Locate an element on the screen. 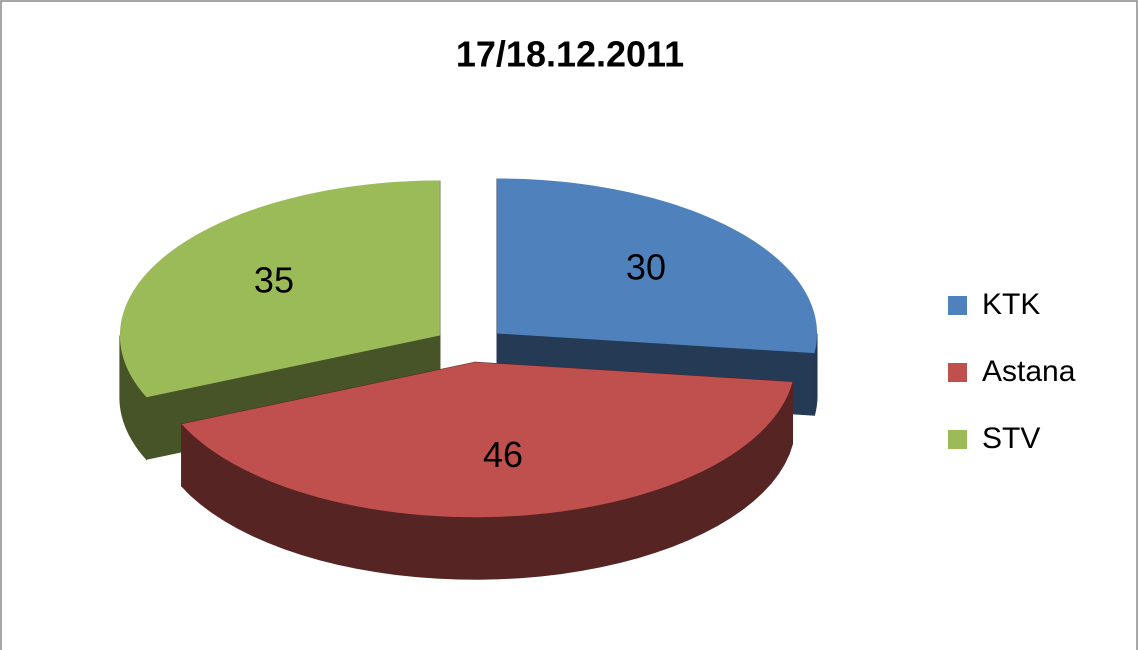  legend-label: KTK is located at coordinates (1011, 304).